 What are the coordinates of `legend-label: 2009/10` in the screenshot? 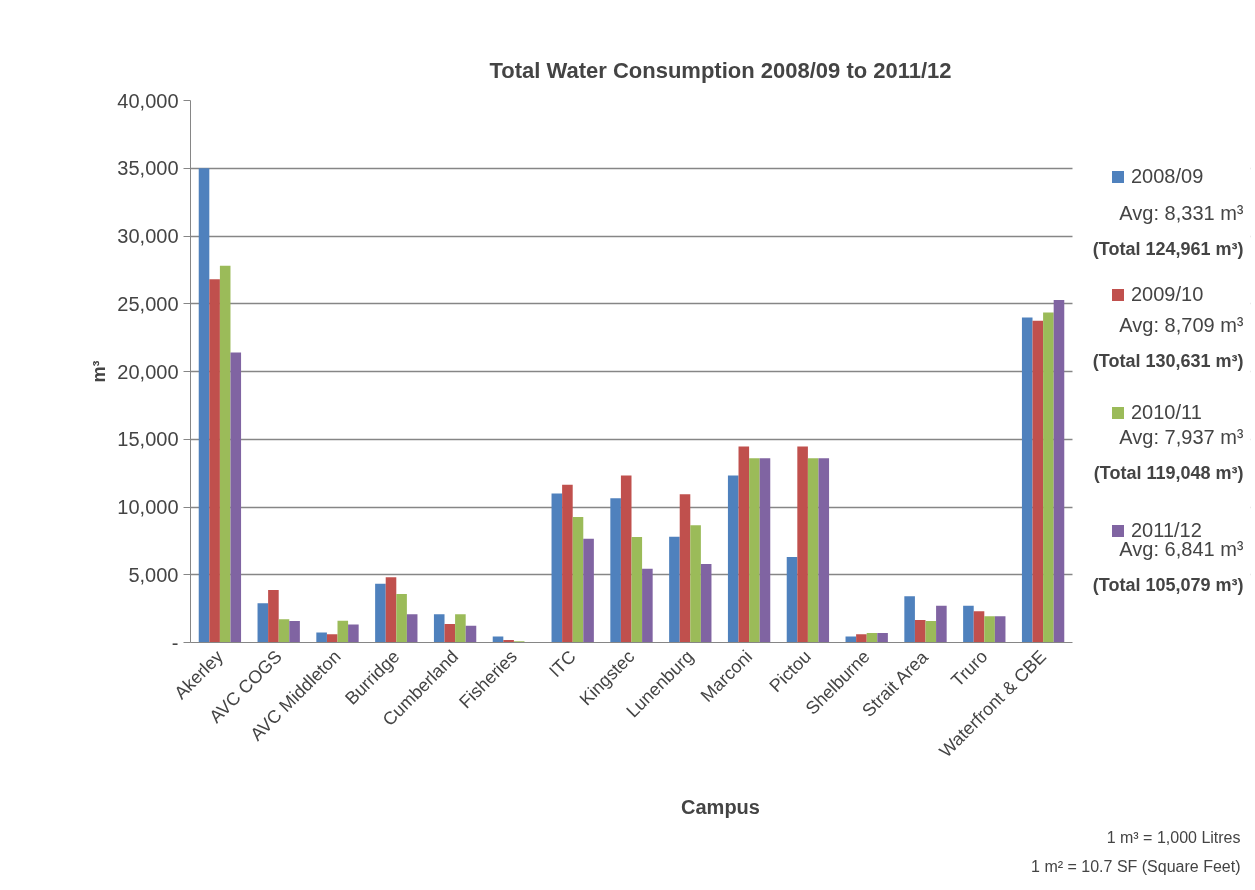 It's located at (1167, 294).